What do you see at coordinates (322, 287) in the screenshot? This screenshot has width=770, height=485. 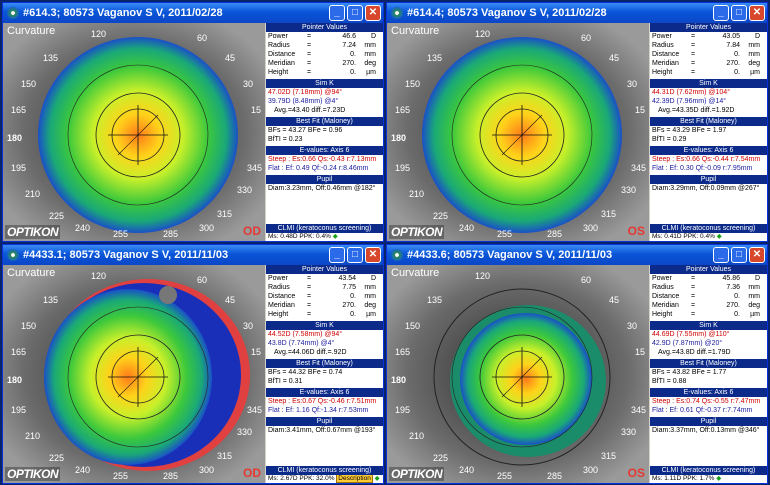 I see `radius-row: Radius = 7.75 mm` at bounding box center [322, 287].